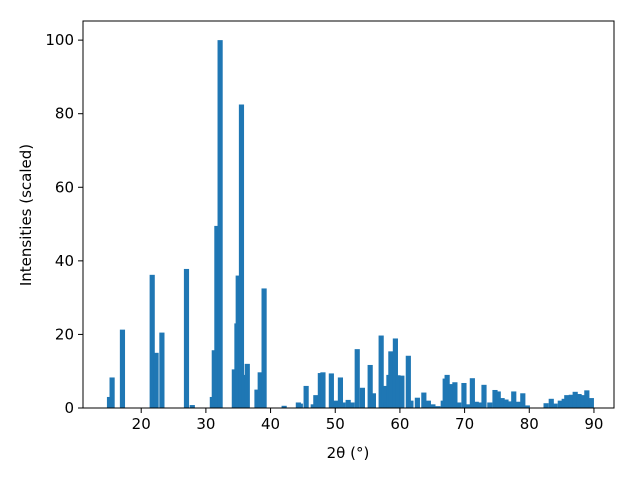  I want to click on x-axis-label: 2θ (°), so click(348, 453).